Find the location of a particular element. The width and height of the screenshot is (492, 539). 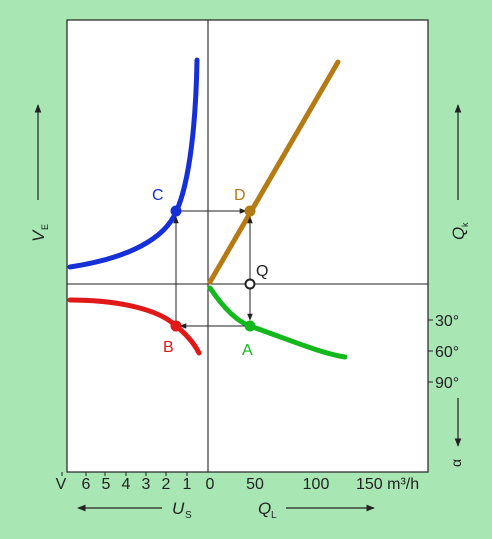

point-Q-marker is located at coordinates (250, 284).